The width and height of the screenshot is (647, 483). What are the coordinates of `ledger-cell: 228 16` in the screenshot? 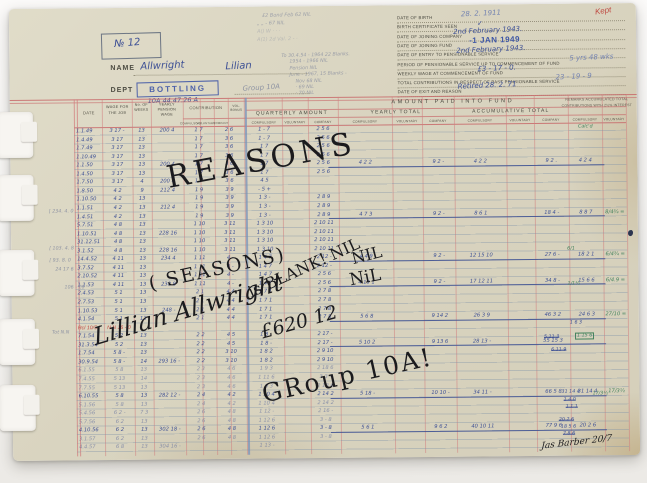 It's located at (168, 233).